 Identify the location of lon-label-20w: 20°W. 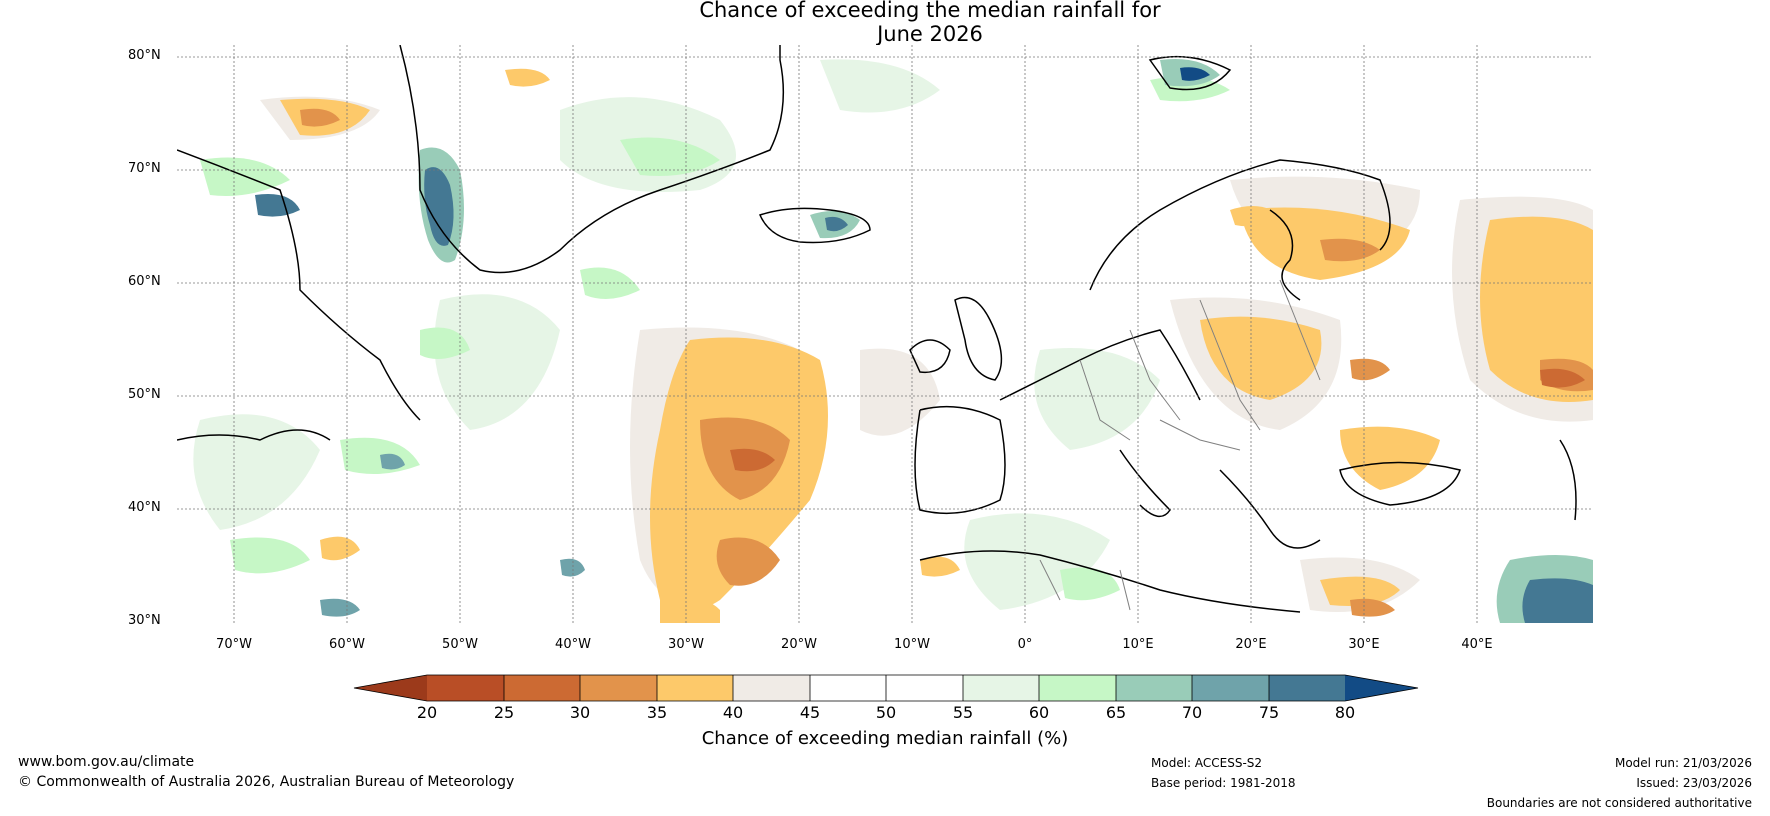
(799, 644).